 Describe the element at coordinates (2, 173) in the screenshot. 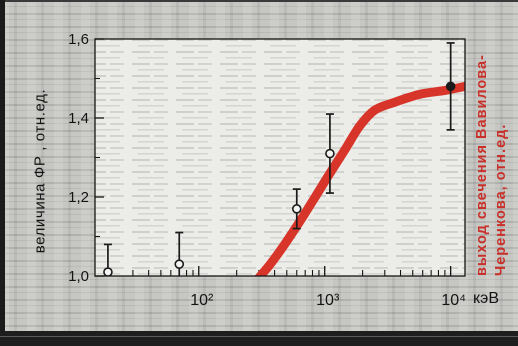

I see `scan-edge-left` at that location.